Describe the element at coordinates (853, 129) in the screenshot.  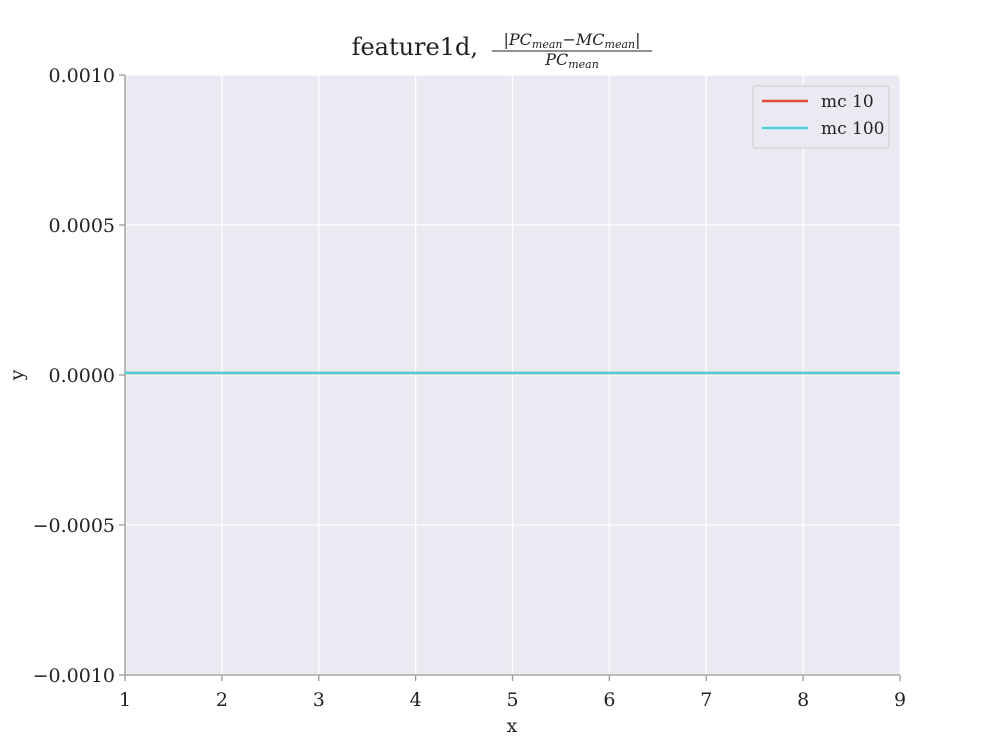
I see `legend-label-mc-100: mc 100` at that location.